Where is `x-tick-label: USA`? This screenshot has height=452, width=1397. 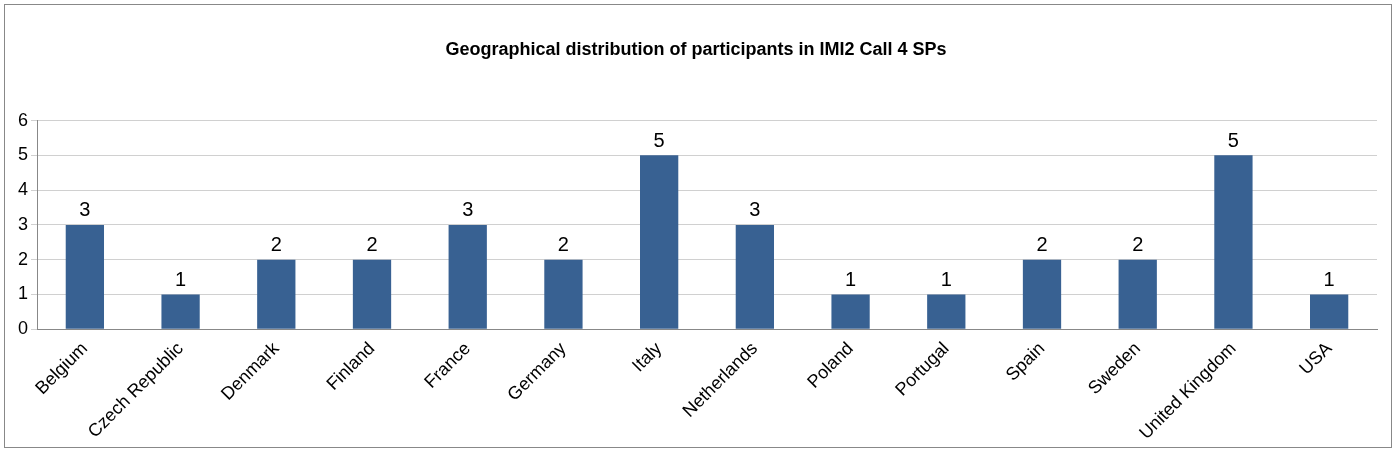 x-tick-label: USA is located at coordinates (1315, 358).